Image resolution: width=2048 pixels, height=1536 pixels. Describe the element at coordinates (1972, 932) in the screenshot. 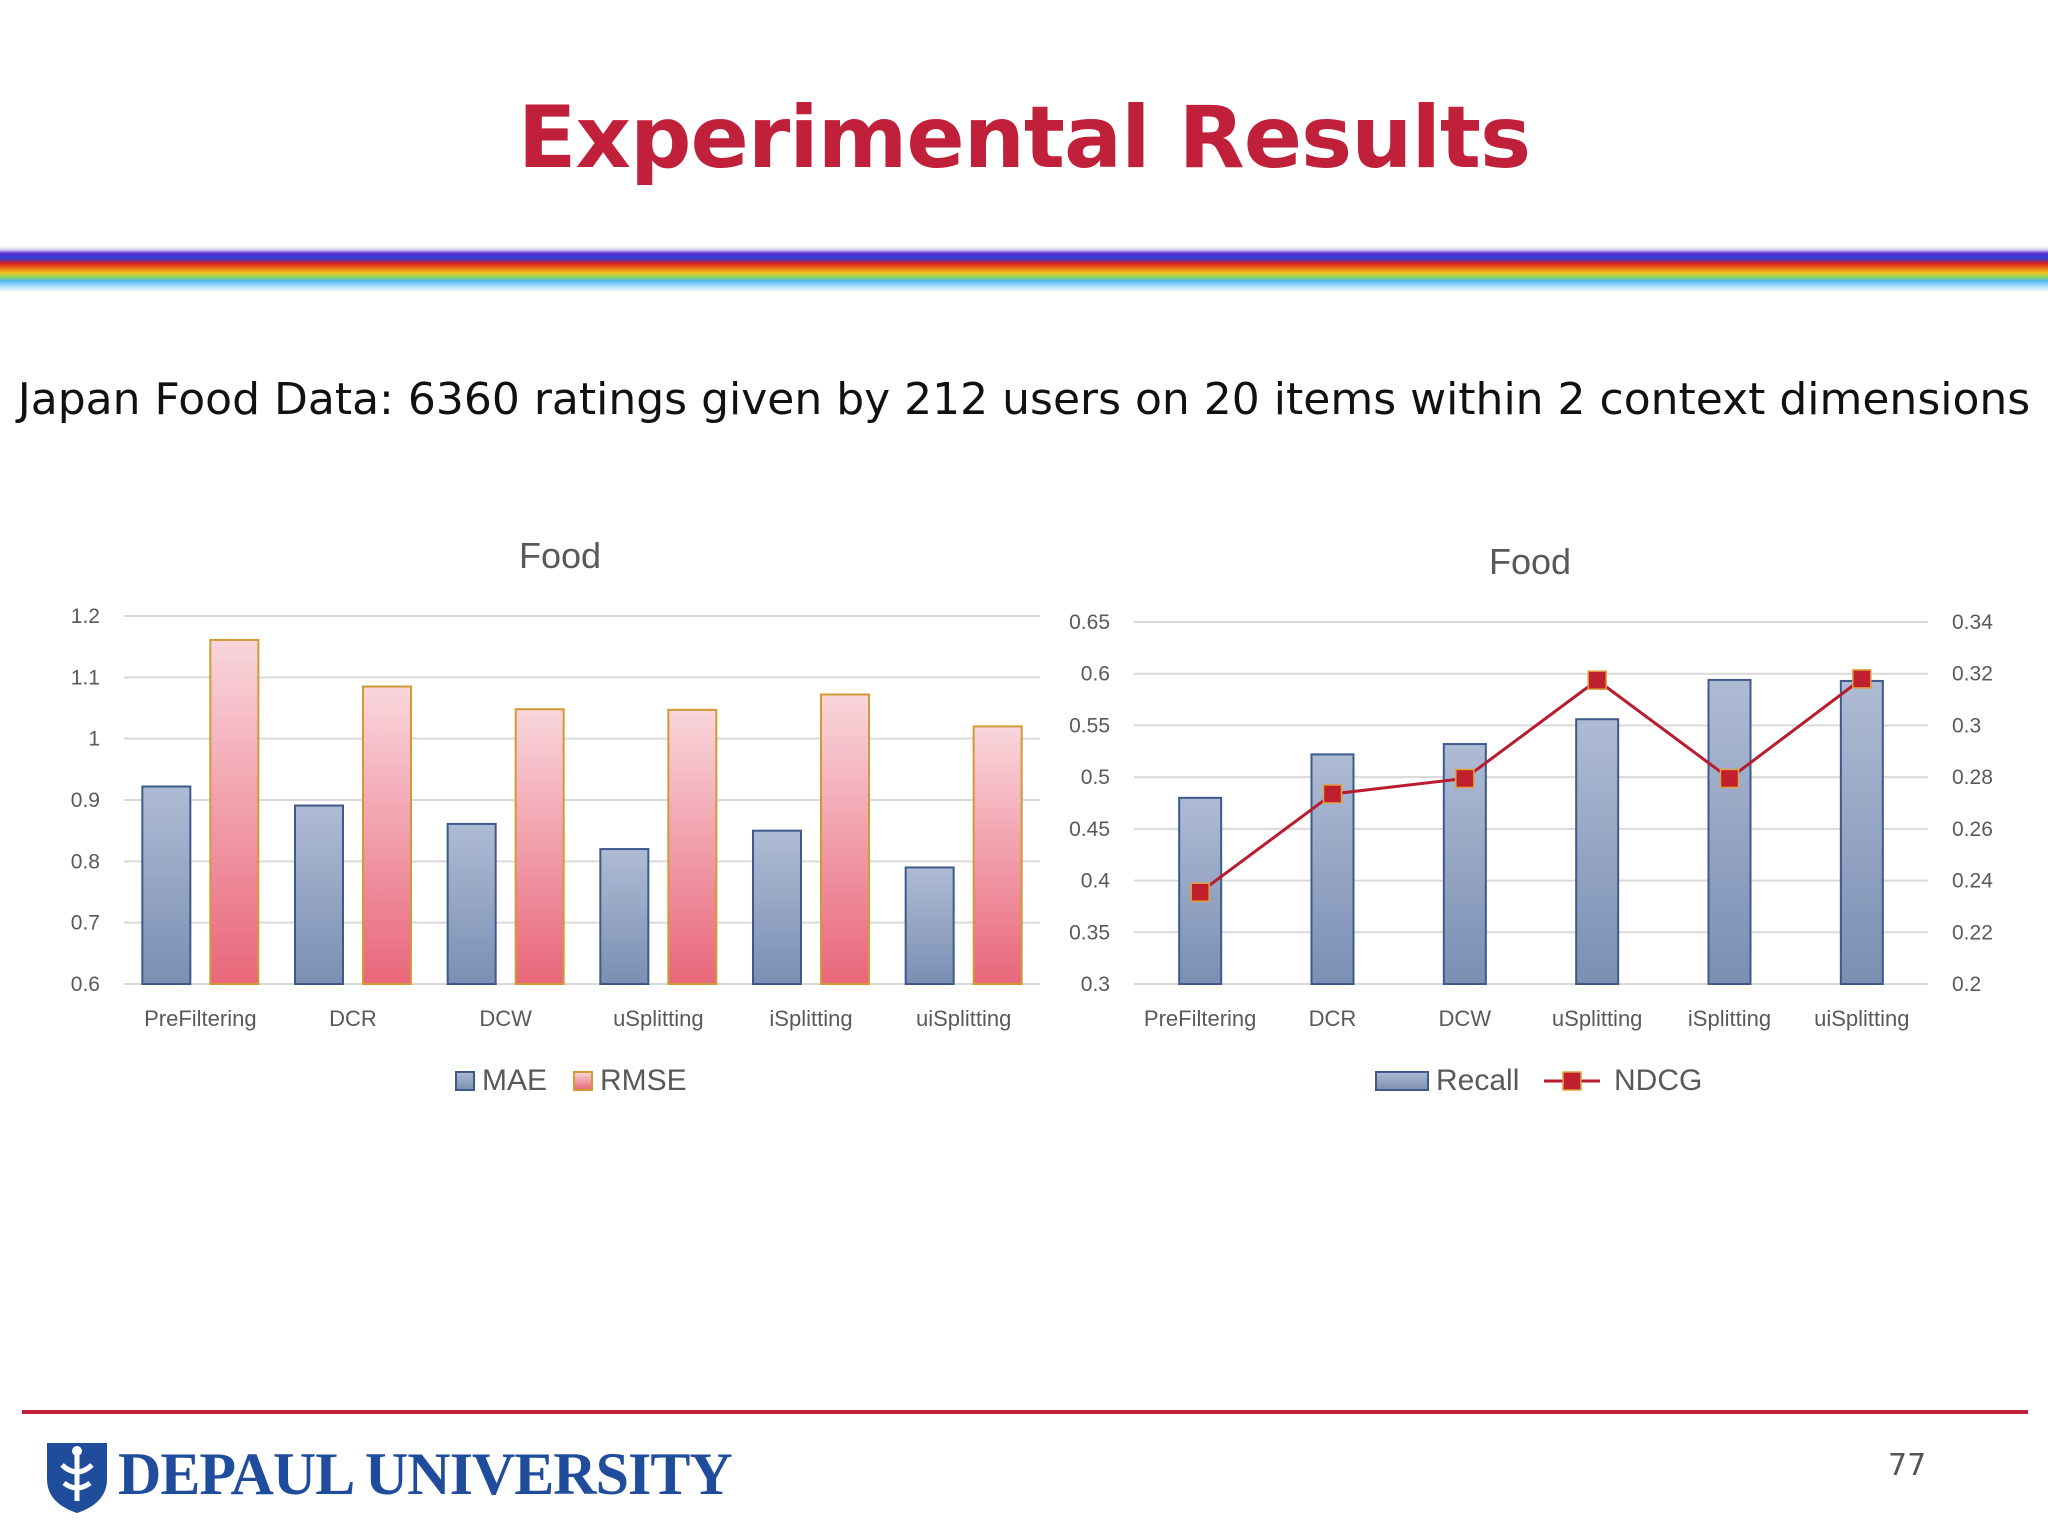

I see `y2-tick-label: 0.22` at that location.